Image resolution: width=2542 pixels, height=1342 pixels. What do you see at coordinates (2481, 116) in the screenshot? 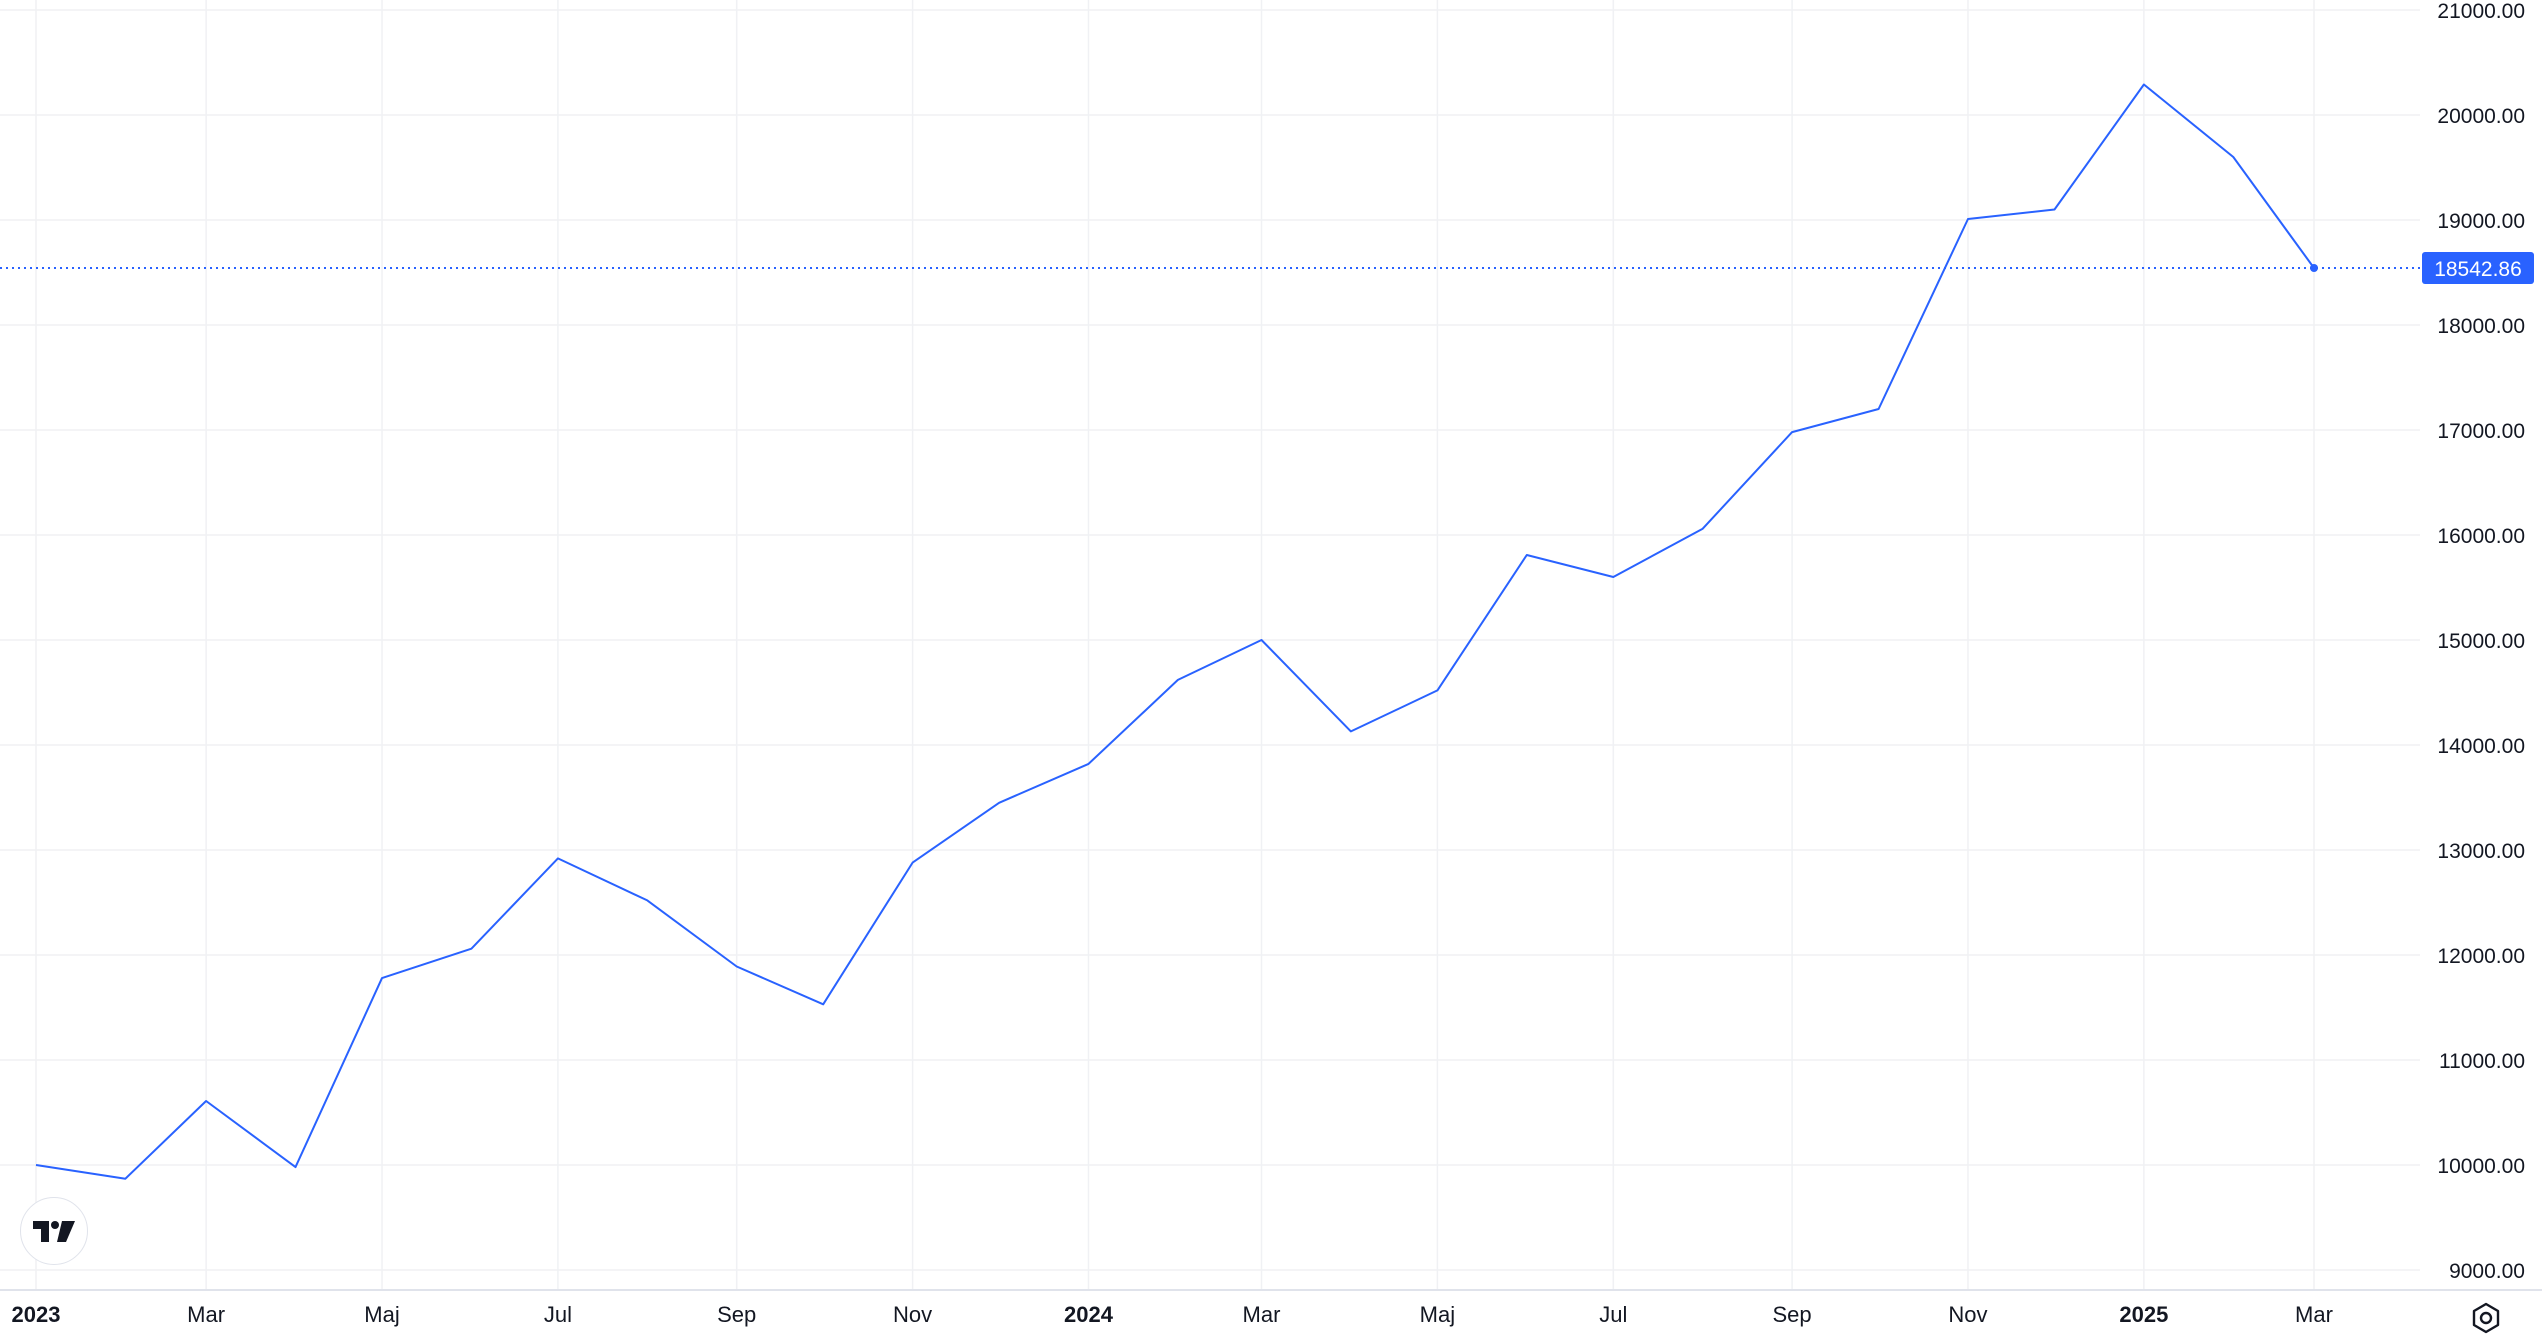
I see `y-tick-label: 20000.00` at bounding box center [2481, 116].